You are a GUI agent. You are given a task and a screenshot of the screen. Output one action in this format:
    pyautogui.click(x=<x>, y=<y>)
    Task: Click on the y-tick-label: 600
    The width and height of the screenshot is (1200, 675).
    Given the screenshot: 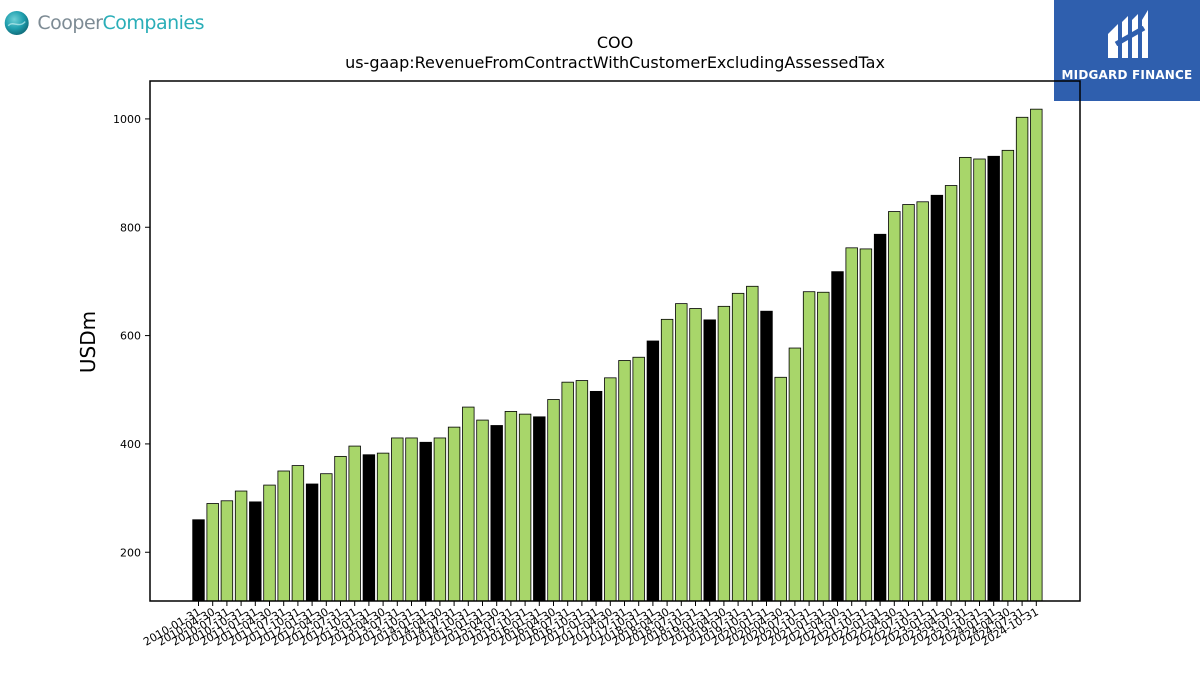 What is the action you would take?
    pyautogui.click(x=130, y=336)
    